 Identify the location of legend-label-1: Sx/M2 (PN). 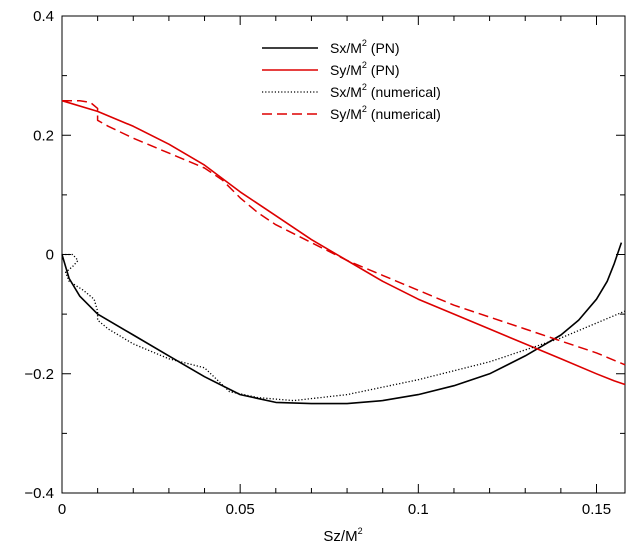
(365, 47).